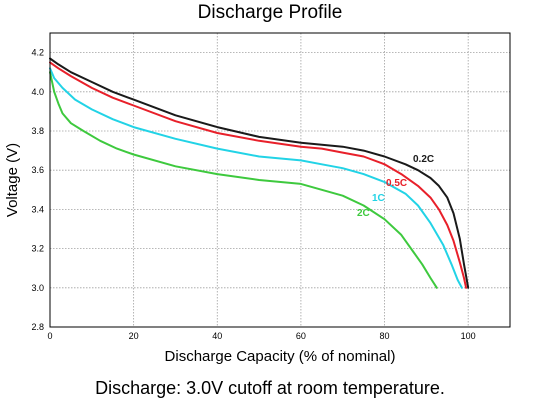 The width and height of the screenshot is (540, 415). What do you see at coordinates (37, 92) in the screenshot?
I see `y-tick-label: 4.0` at bounding box center [37, 92].